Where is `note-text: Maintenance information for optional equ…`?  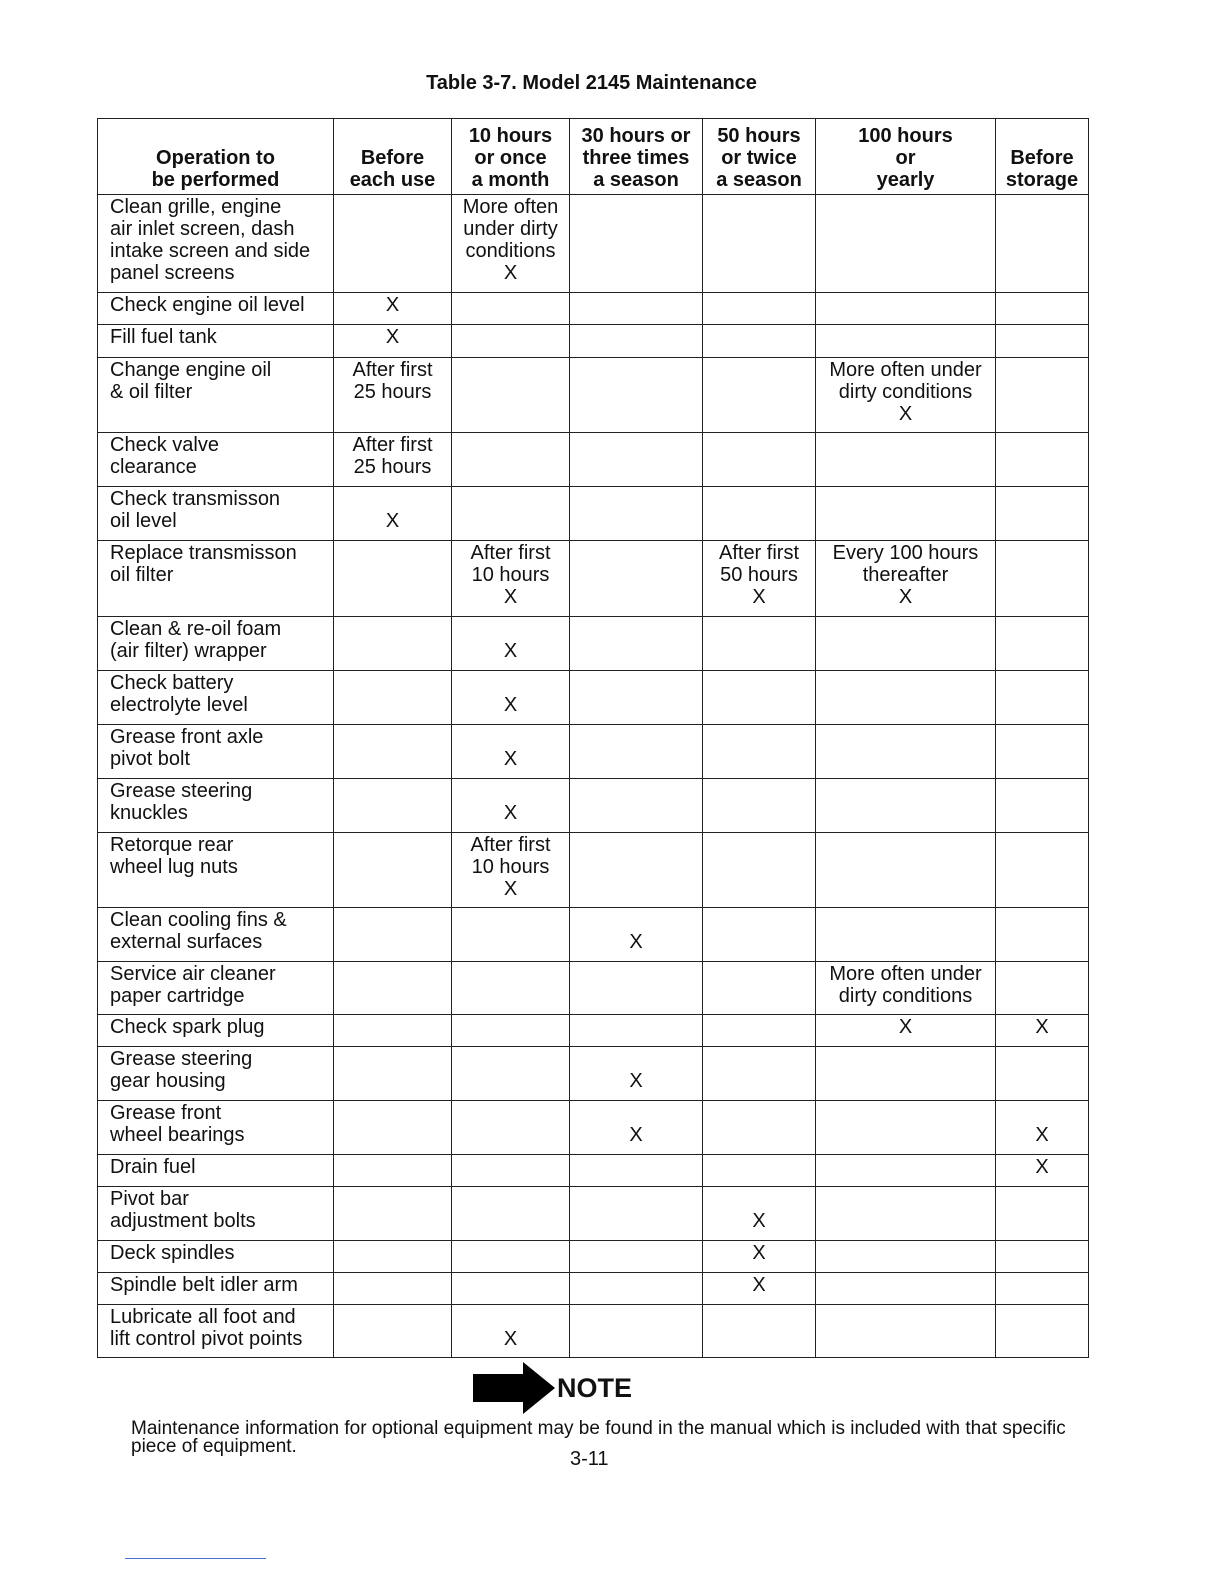 note-text: Maintenance information for optional equ… is located at coordinates (598, 1437).